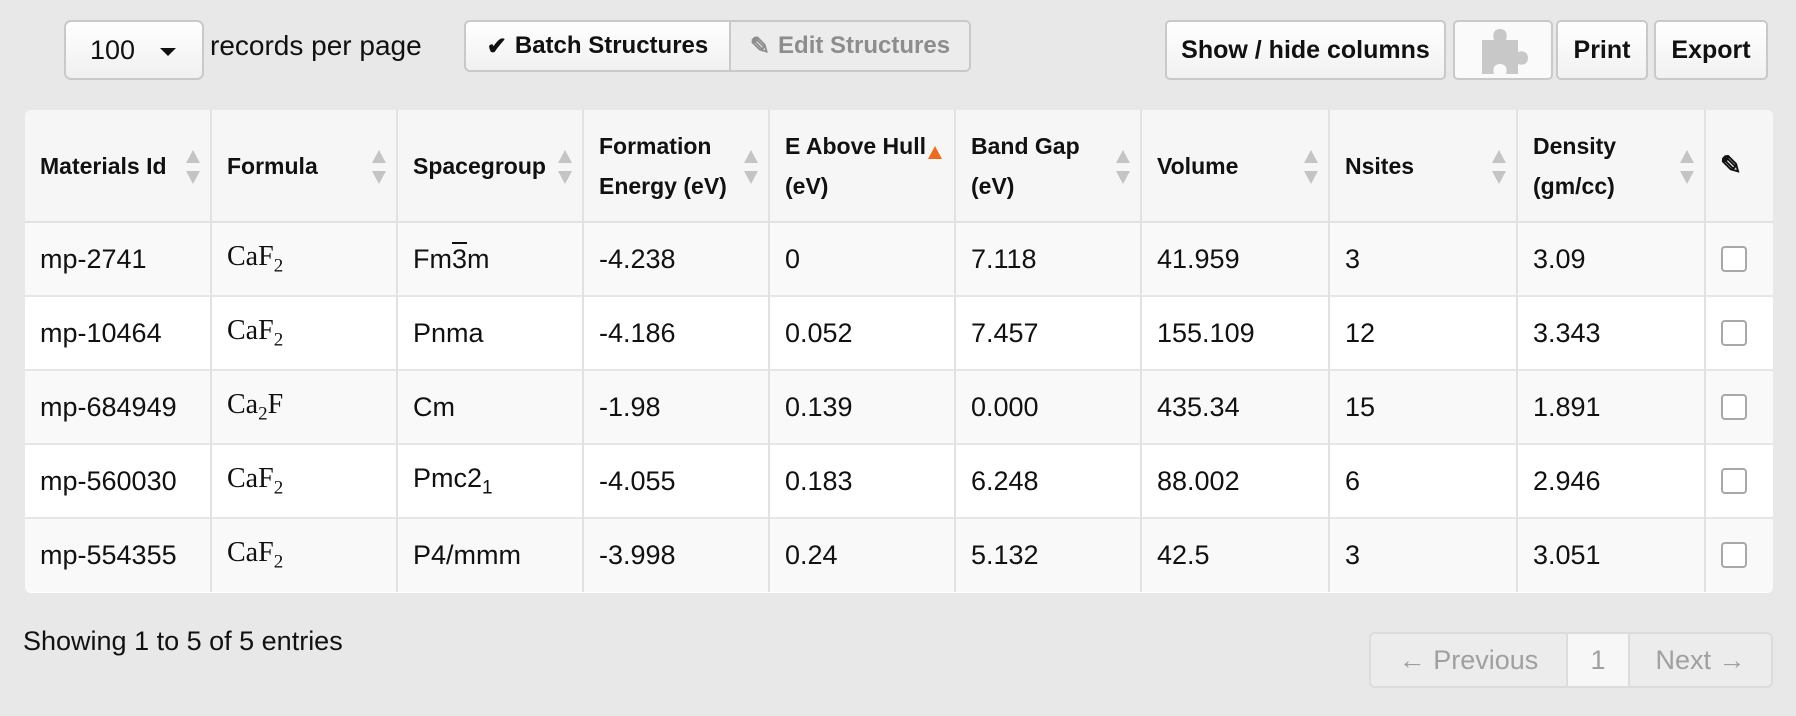 This screenshot has width=1796, height=716. What do you see at coordinates (1235, 332) in the screenshot?
I see `cell-volume: 155.109` at bounding box center [1235, 332].